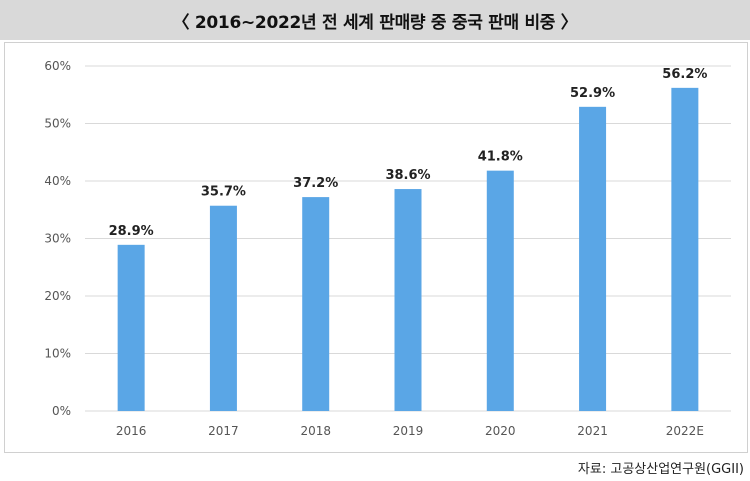  I want to click on data-label: 56.2%, so click(684, 74).